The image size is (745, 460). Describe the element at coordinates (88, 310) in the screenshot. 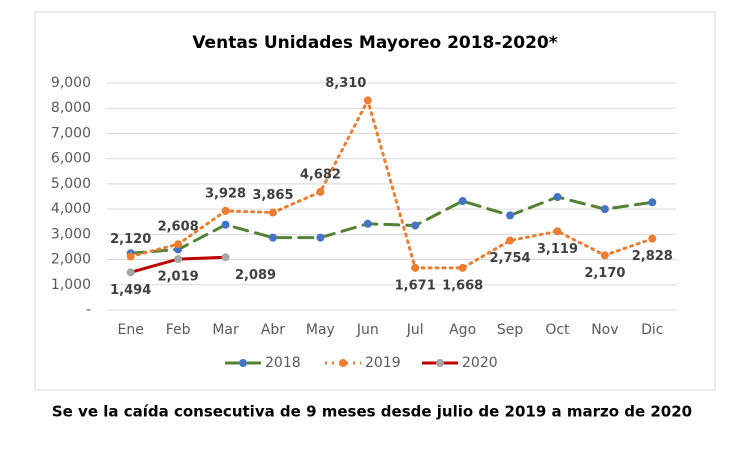

I see `y-tick-label: -` at that location.